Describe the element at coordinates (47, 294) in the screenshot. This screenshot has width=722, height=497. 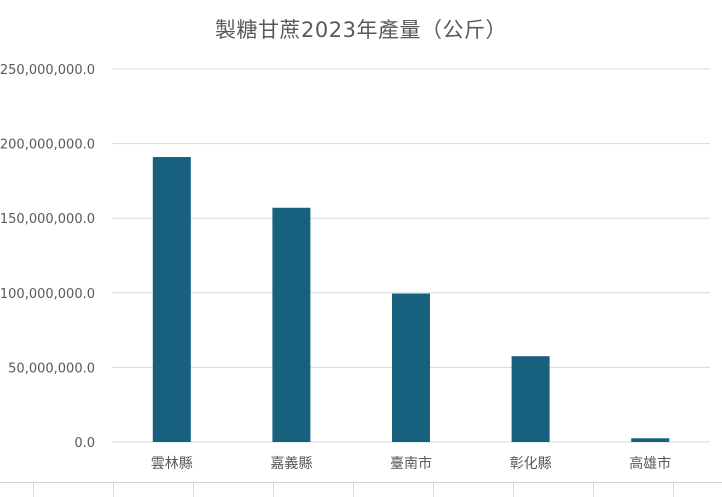
I see `y-tick-label: 100,000,000.0` at that location.